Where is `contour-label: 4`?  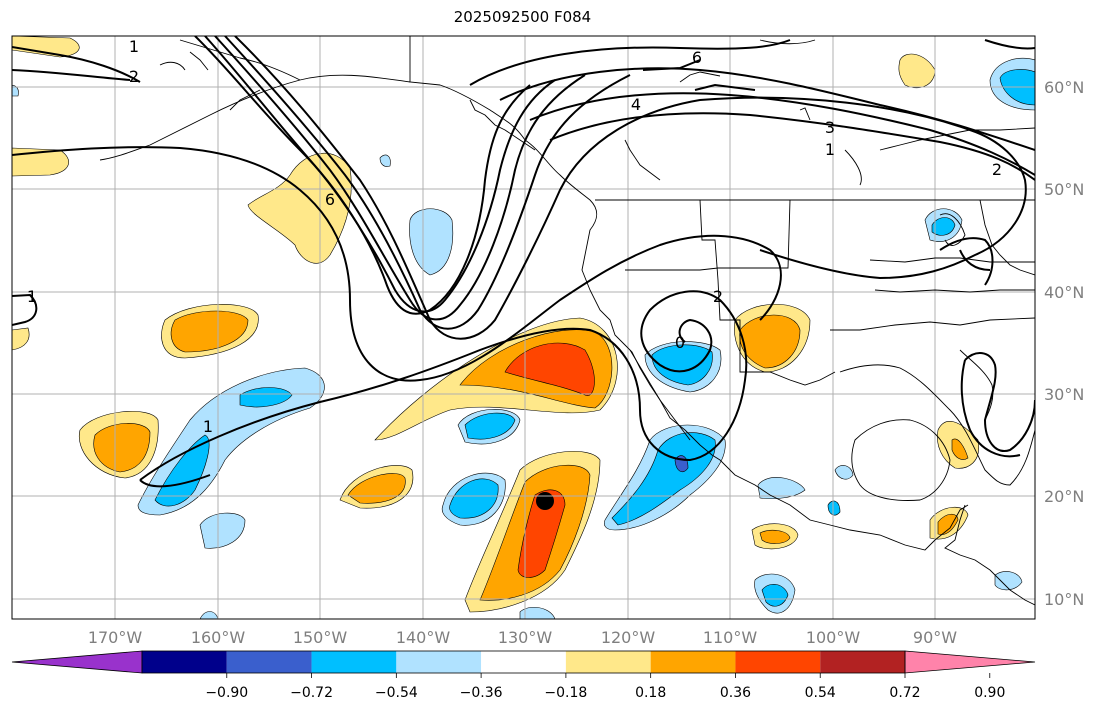 contour-label: 4 is located at coordinates (636, 104).